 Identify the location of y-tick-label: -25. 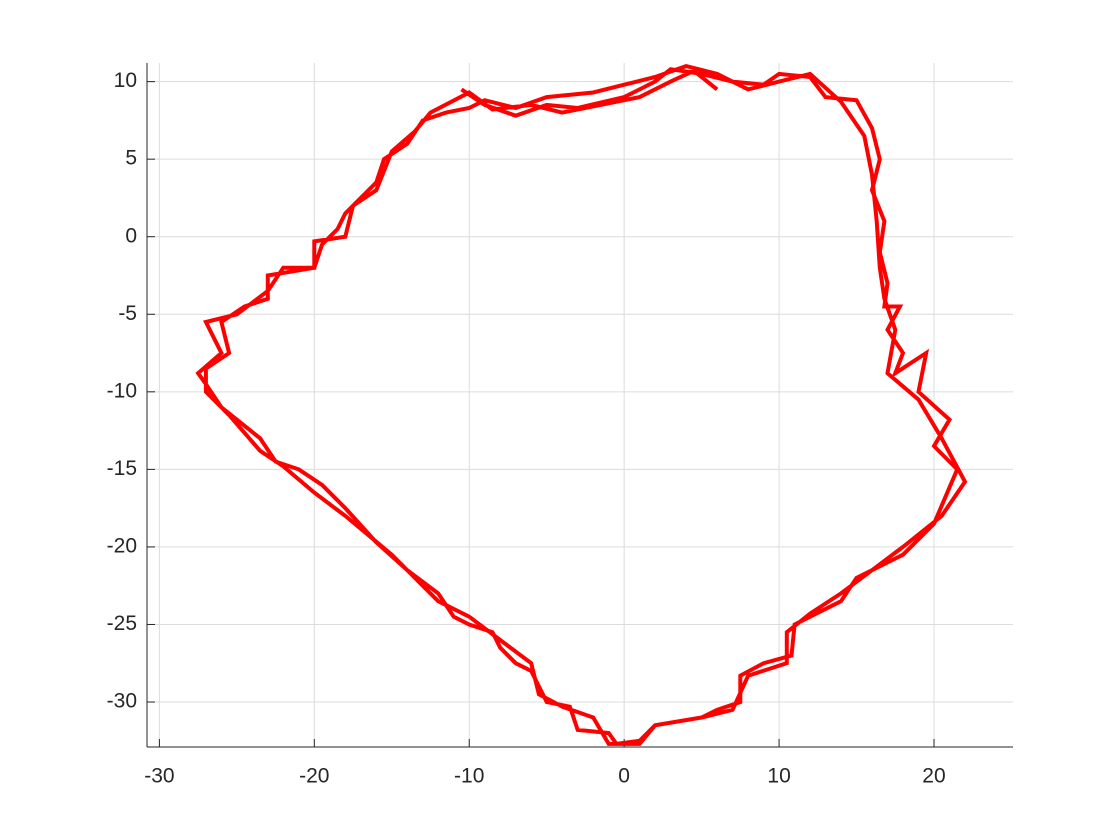
(122, 623).